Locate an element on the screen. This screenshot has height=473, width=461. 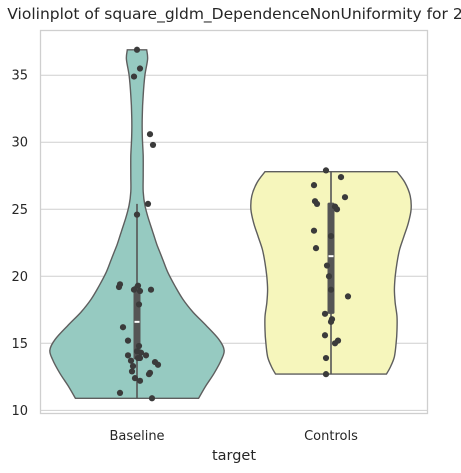
median-mark-controls is located at coordinates (331, 256).